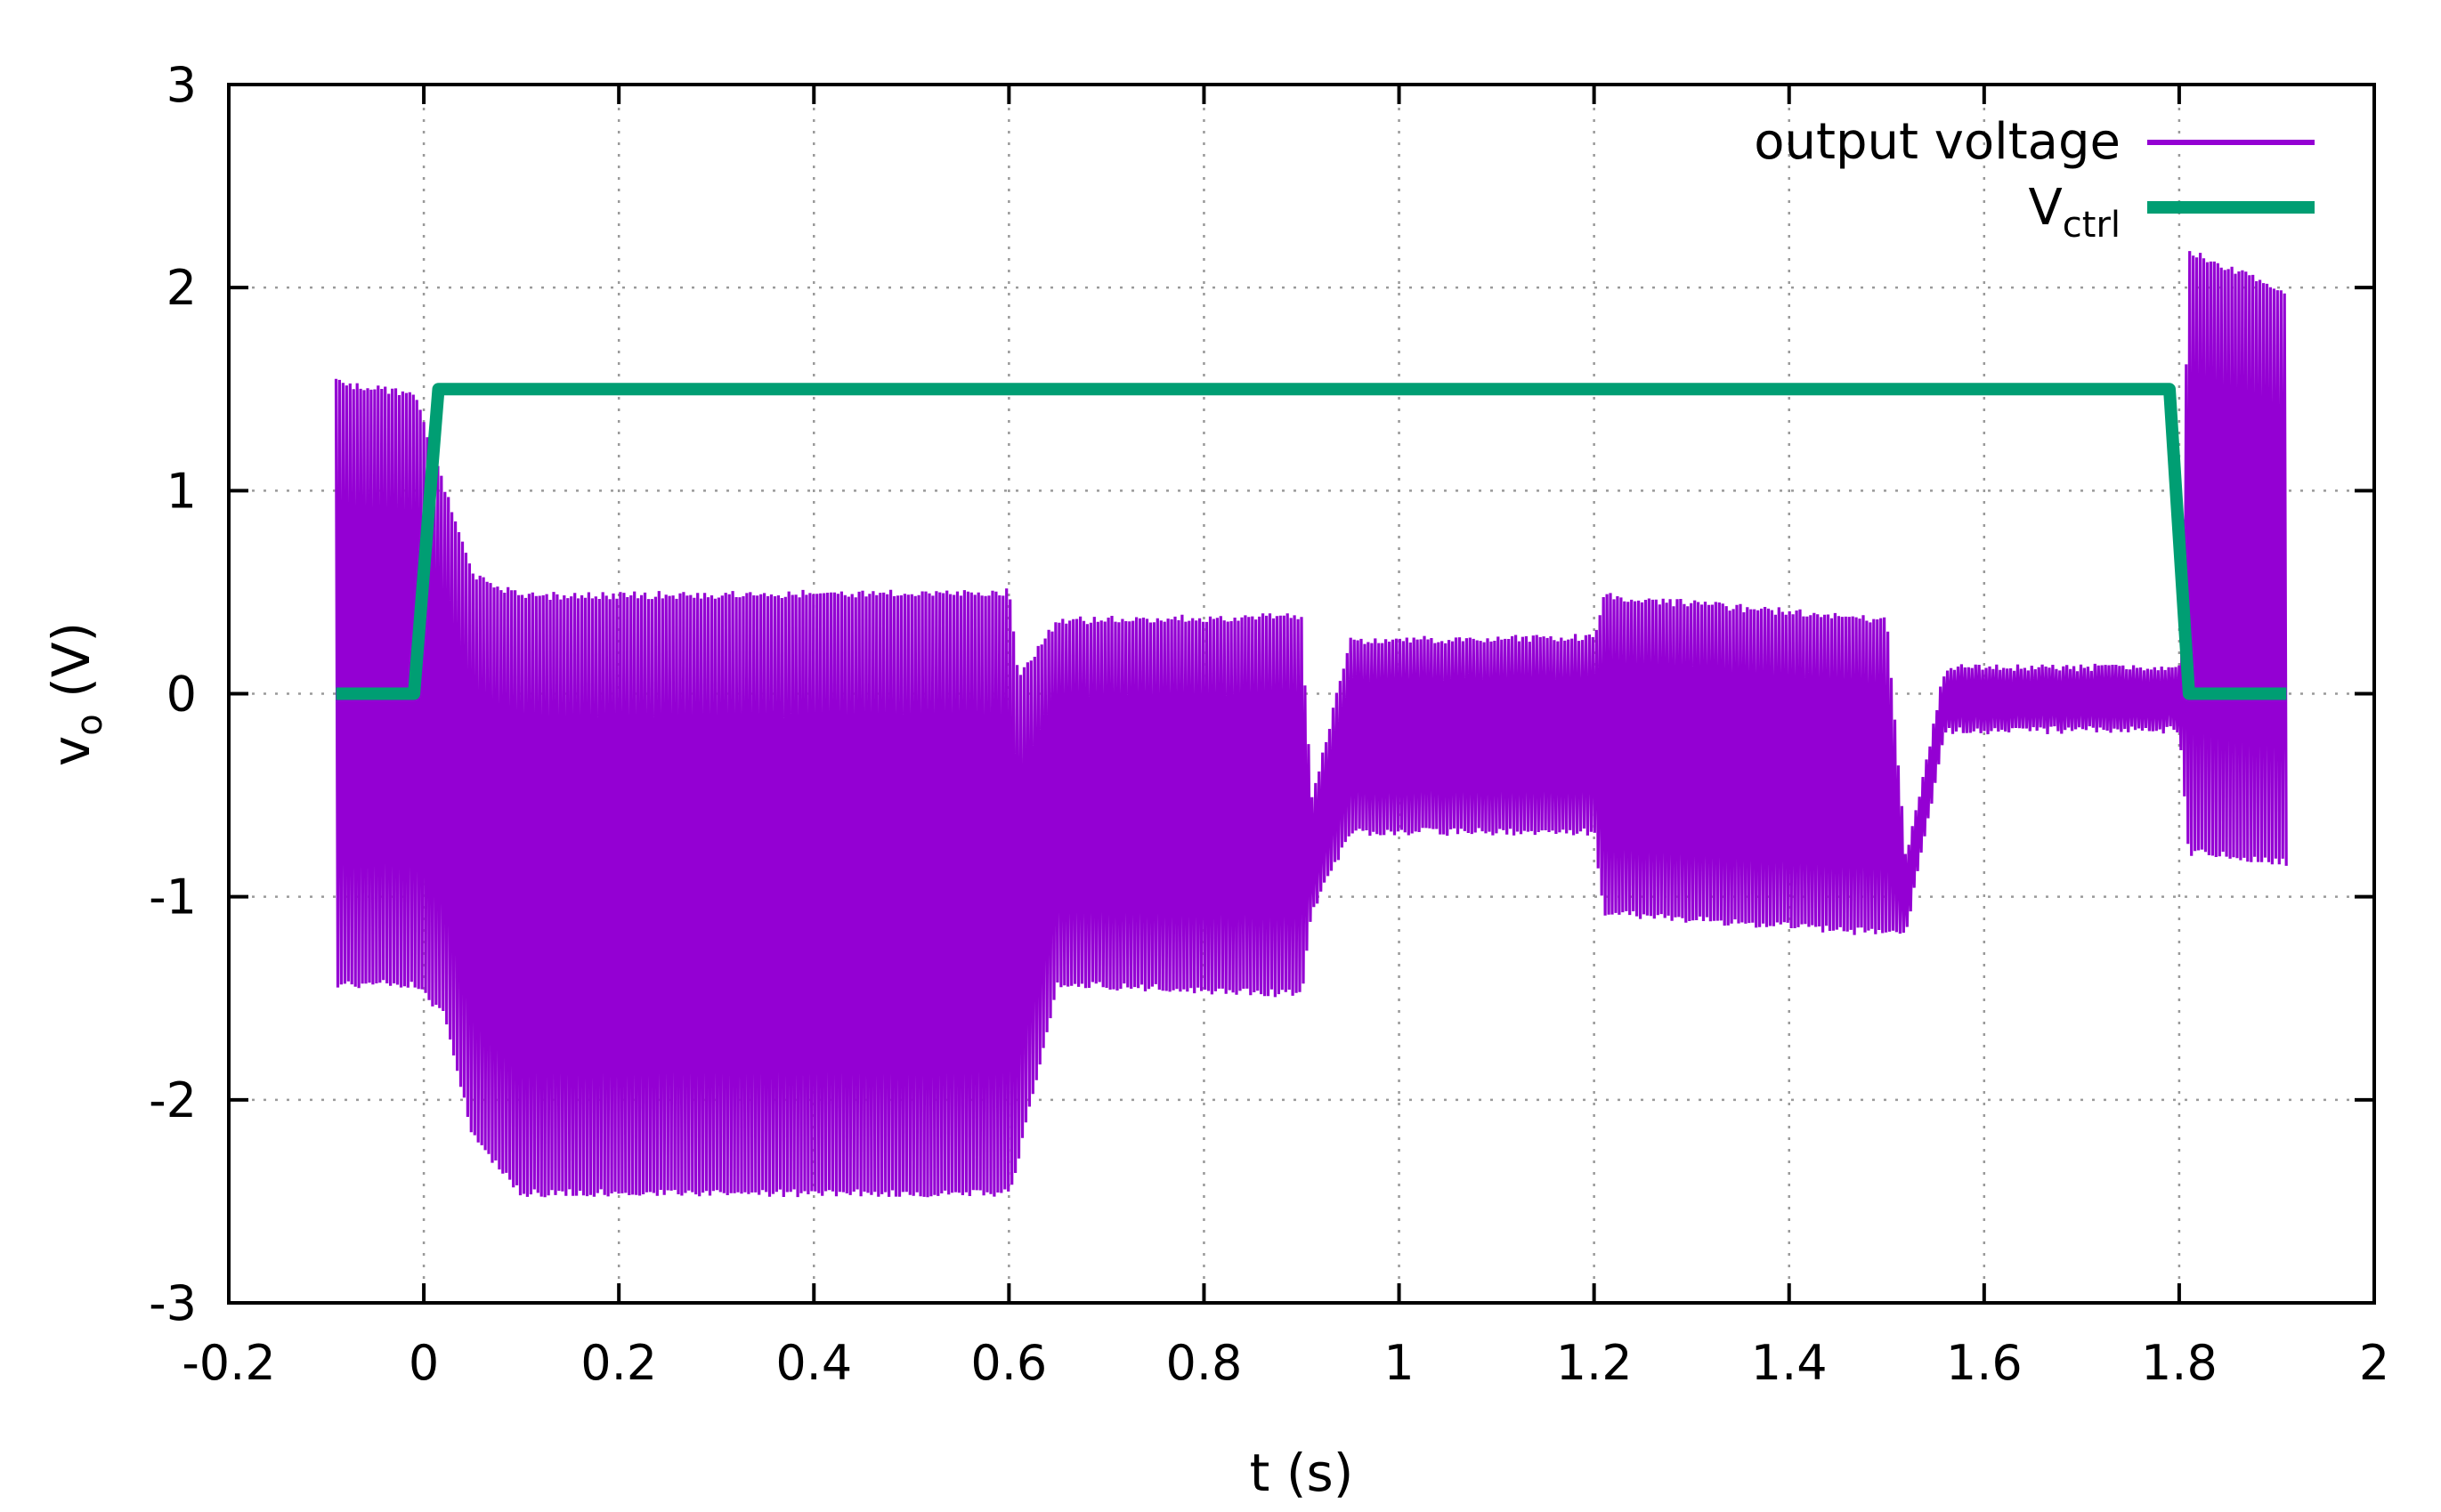 Image resolution: width=2441 pixels, height=1512 pixels. What do you see at coordinates (1008, 1363) in the screenshot?
I see `x-tick-label: 0.6` at bounding box center [1008, 1363].